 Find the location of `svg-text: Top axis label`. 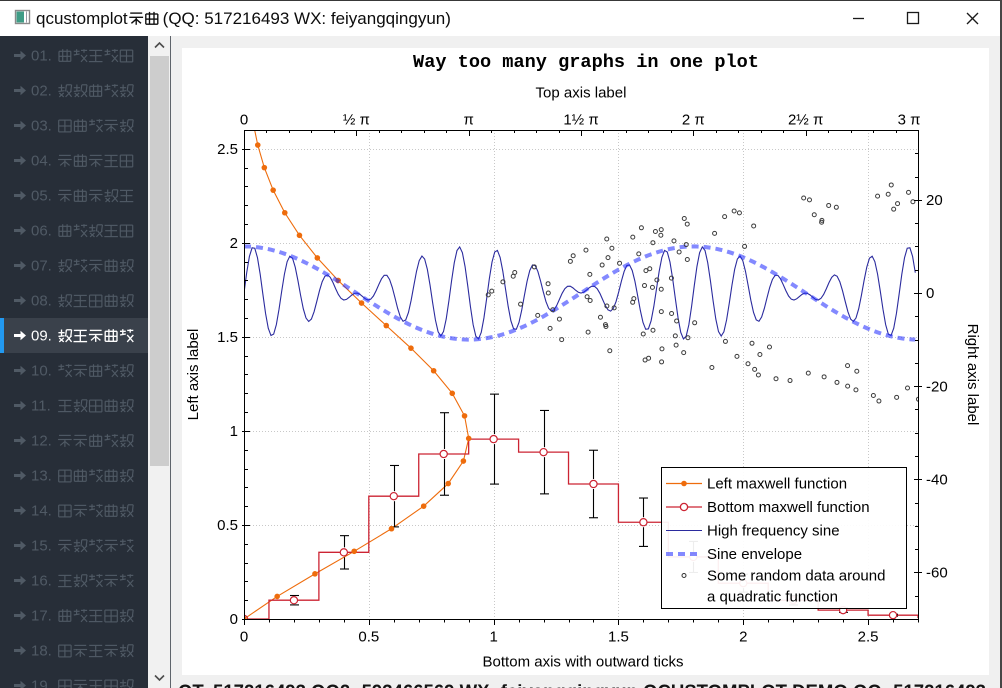

svg-text: Top axis label is located at coordinates (581, 93).